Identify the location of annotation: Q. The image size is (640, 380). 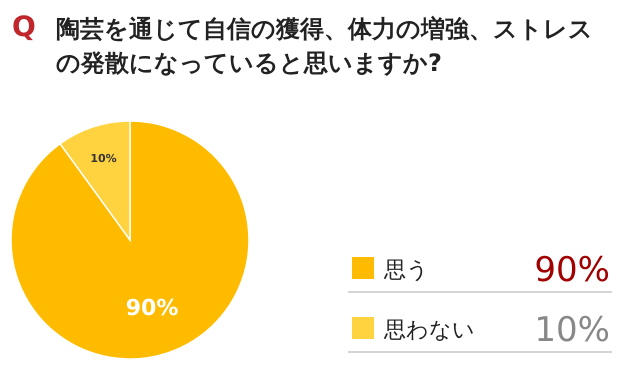
(24, 26).